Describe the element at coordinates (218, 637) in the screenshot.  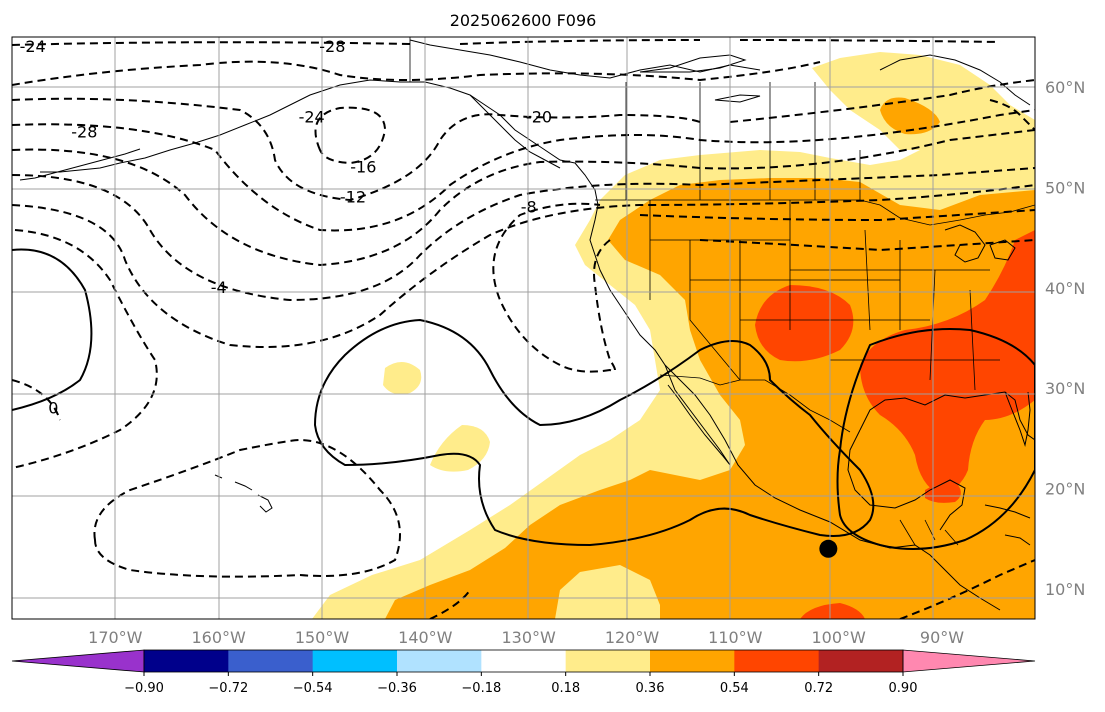
I see `lon-tick-label: 160°W` at that location.